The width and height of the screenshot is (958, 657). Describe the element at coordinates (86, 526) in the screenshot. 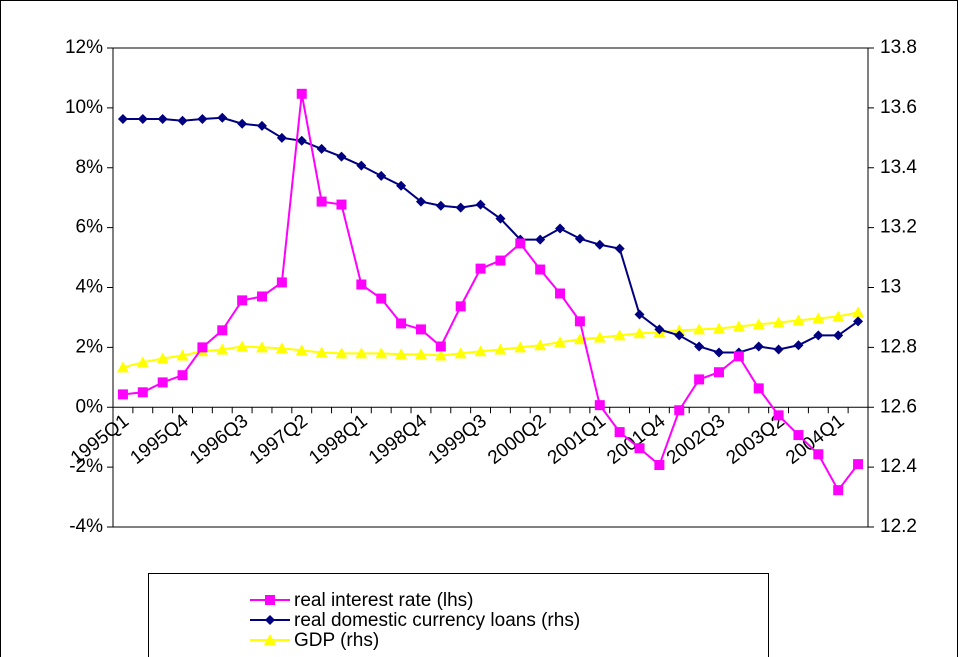

I see `y-tick-label: -4%` at that location.